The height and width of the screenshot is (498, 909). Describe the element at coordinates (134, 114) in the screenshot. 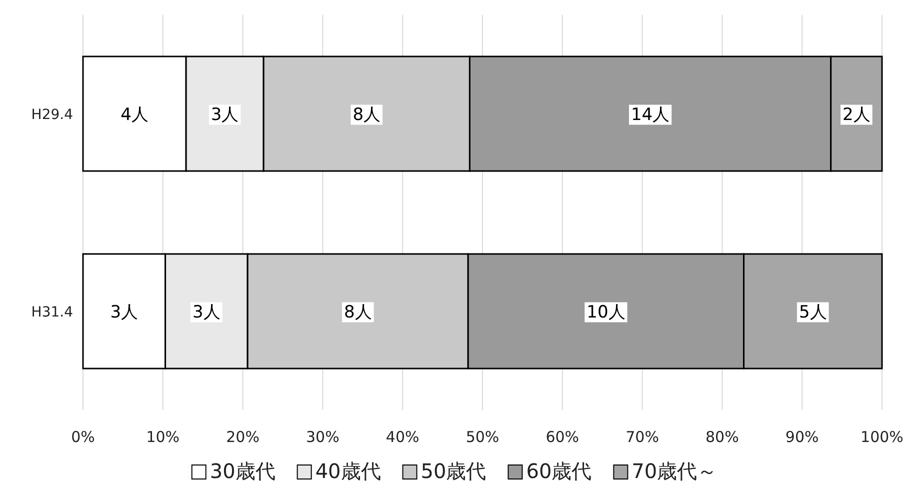

I see `annotation: 4人` at that location.